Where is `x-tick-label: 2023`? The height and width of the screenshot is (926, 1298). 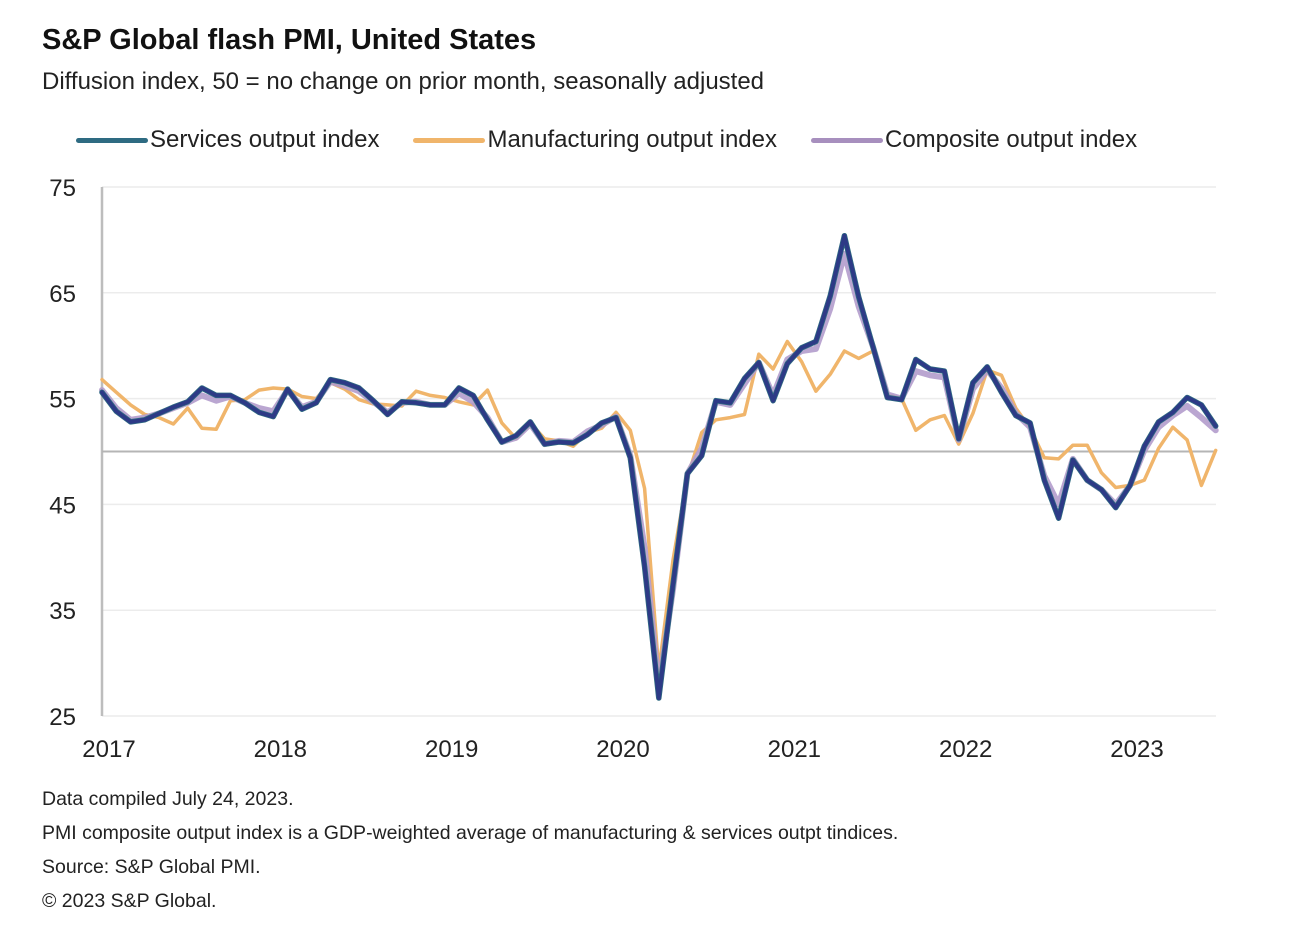
x-tick-label: 2023 is located at coordinates (1136, 749).